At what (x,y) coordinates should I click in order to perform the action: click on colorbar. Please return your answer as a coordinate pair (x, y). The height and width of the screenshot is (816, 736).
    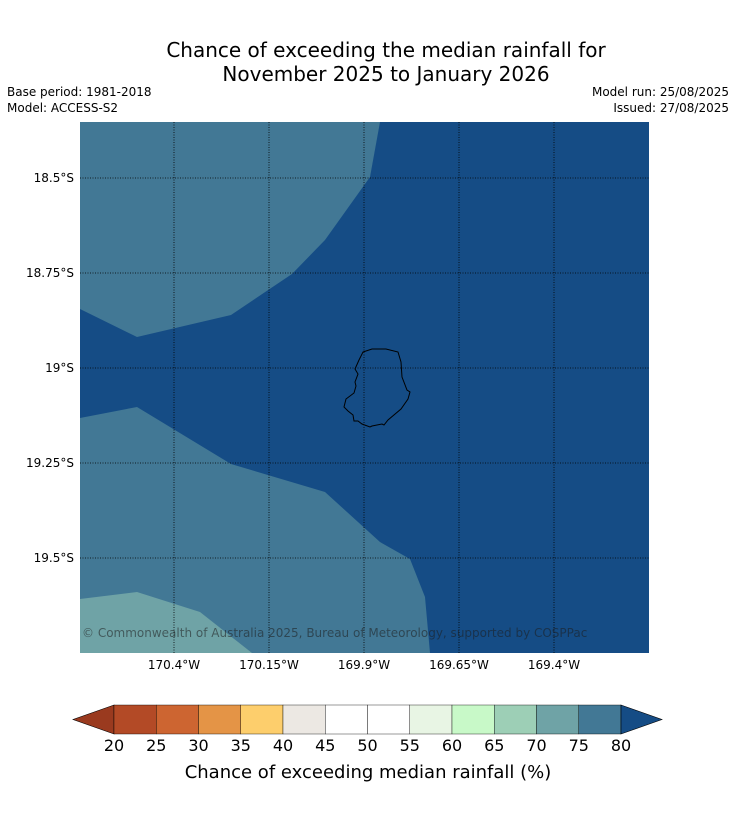
    Looking at the image, I should click on (367, 719).